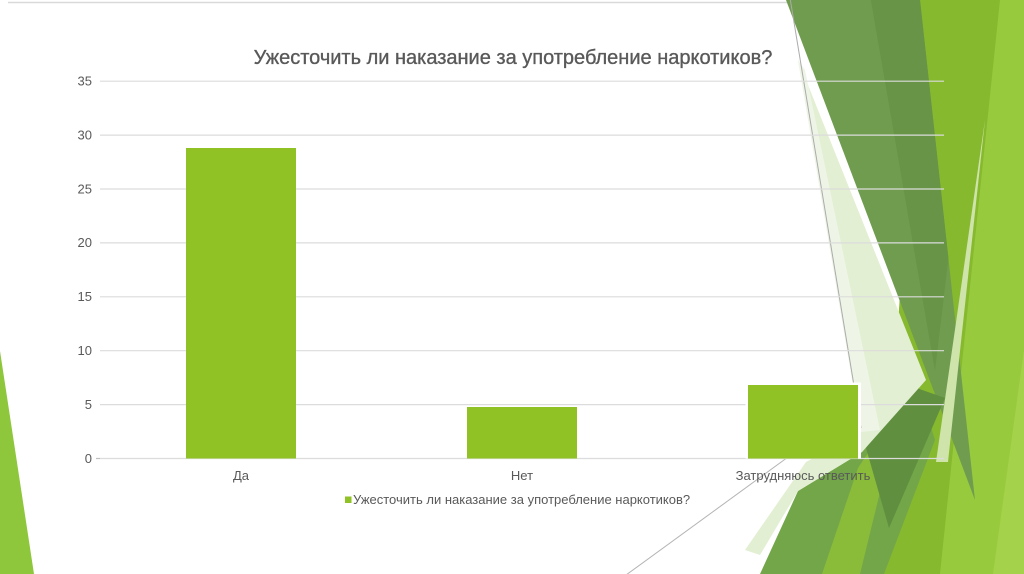  I want to click on svg-text: 15, so click(85, 296).